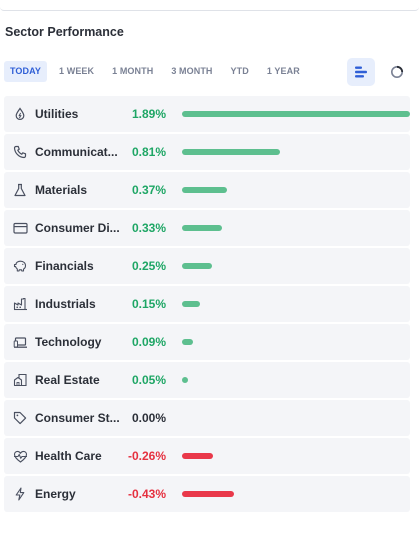  Describe the element at coordinates (209, 5) in the screenshot. I see `top-divider` at that location.